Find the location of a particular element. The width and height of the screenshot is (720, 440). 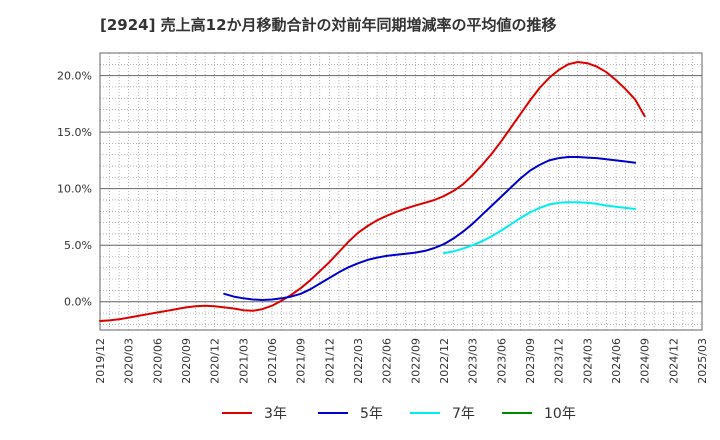

x-tick-label: 2022/09 is located at coordinates (415, 361).